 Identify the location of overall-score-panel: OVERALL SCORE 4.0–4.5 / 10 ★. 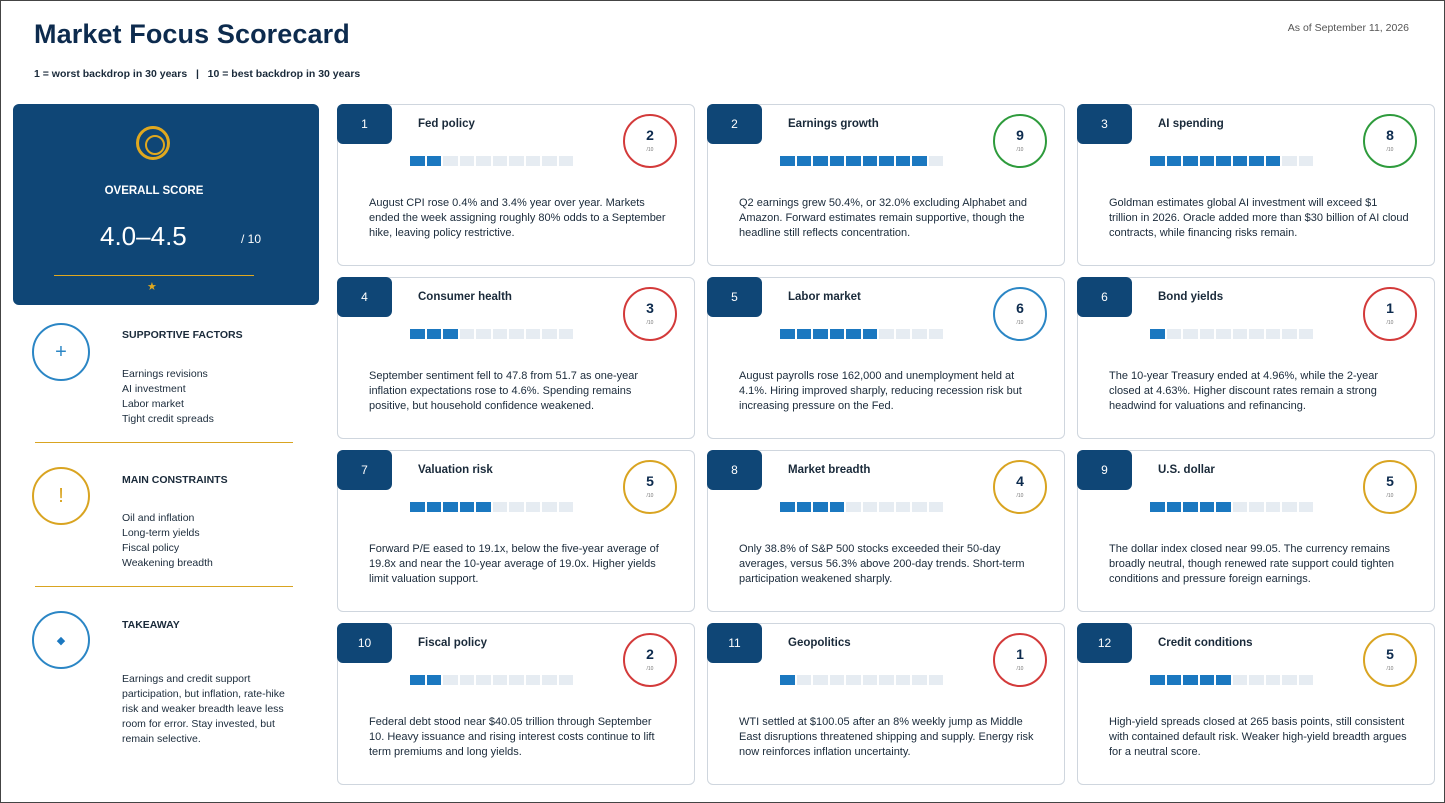
(166, 204).